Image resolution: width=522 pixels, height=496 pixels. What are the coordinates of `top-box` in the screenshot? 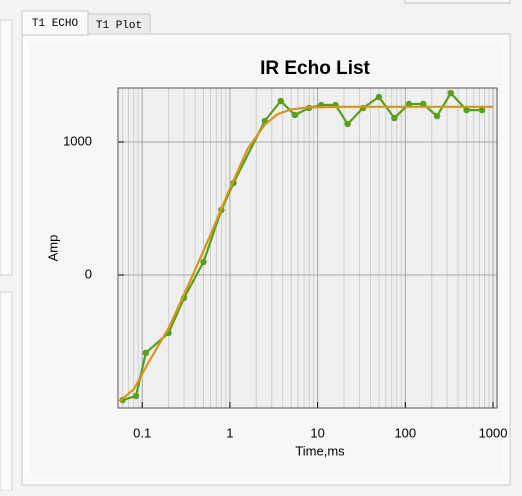 It's located at (457, 2).